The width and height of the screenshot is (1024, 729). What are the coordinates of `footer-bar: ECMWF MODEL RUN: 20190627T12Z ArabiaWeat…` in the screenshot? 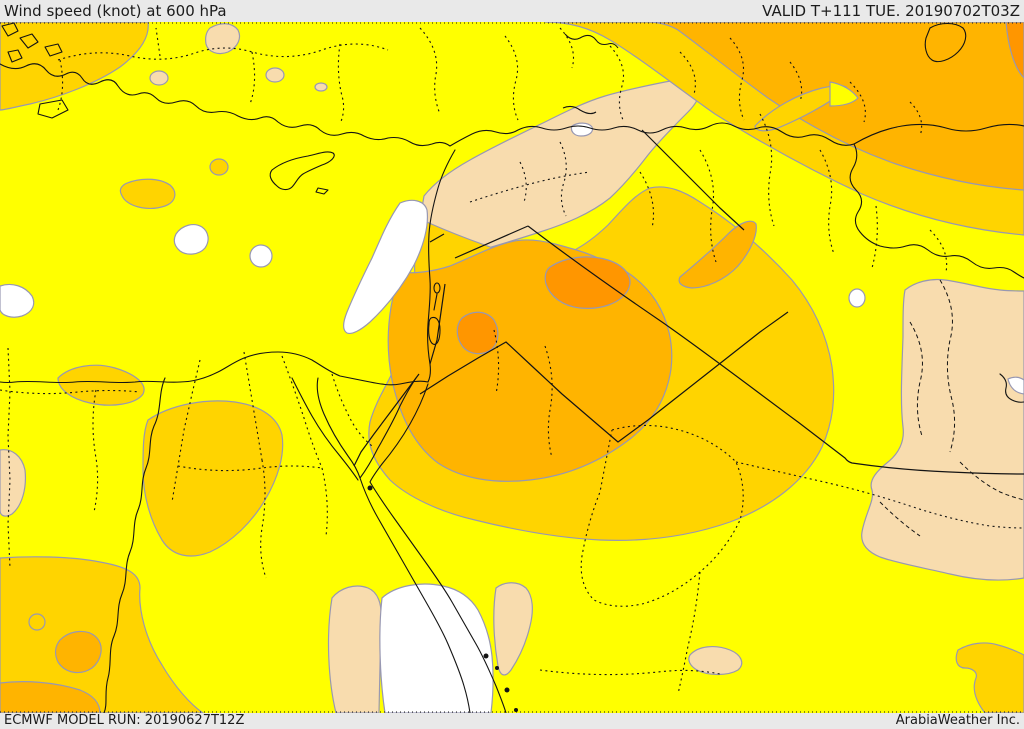 It's located at (512, 721).